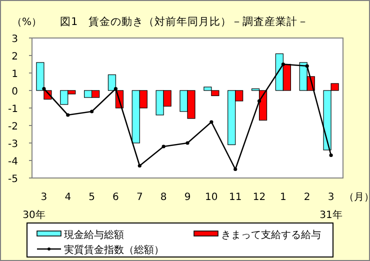 This screenshot has width=370, height=261. I want to click on x-tick-label: 8, so click(163, 197).